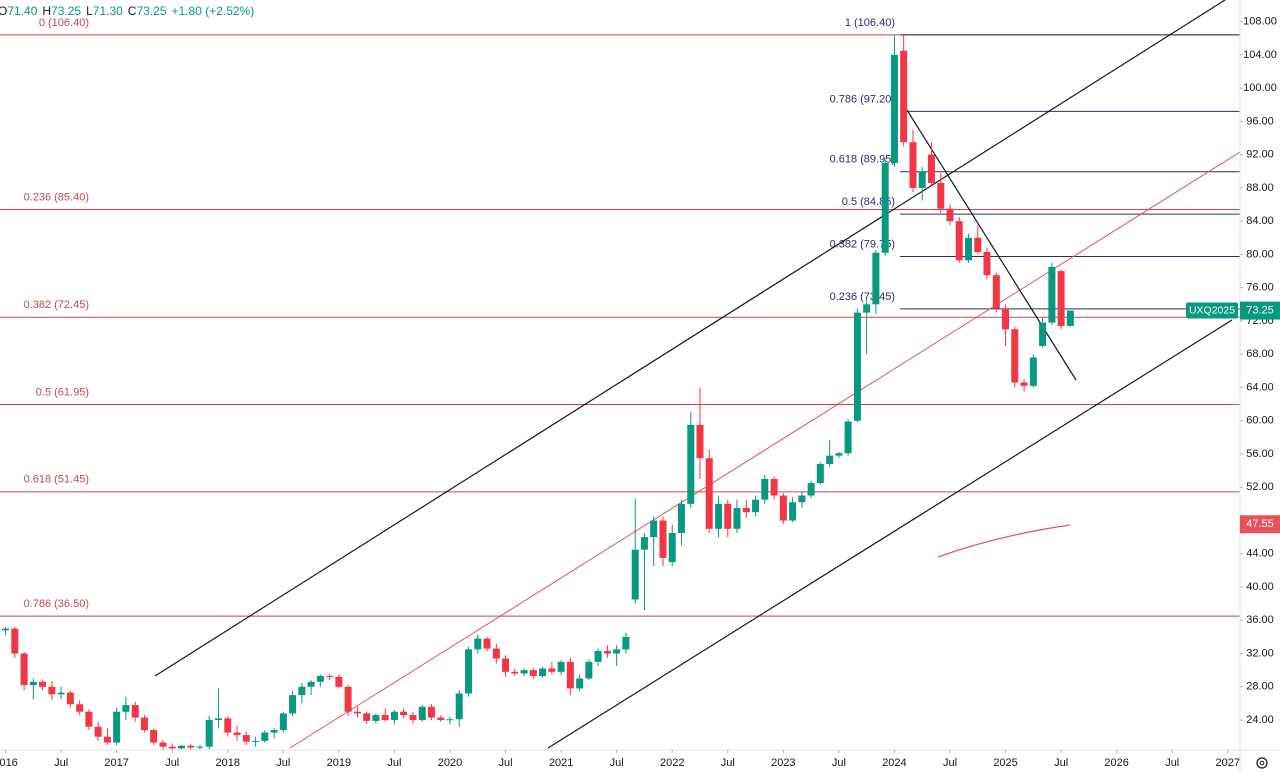 The width and height of the screenshot is (1280, 772). What do you see at coordinates (132, 11) in the screenshot?
I see `ohlc-key: C` at bounding box center [132, 11].